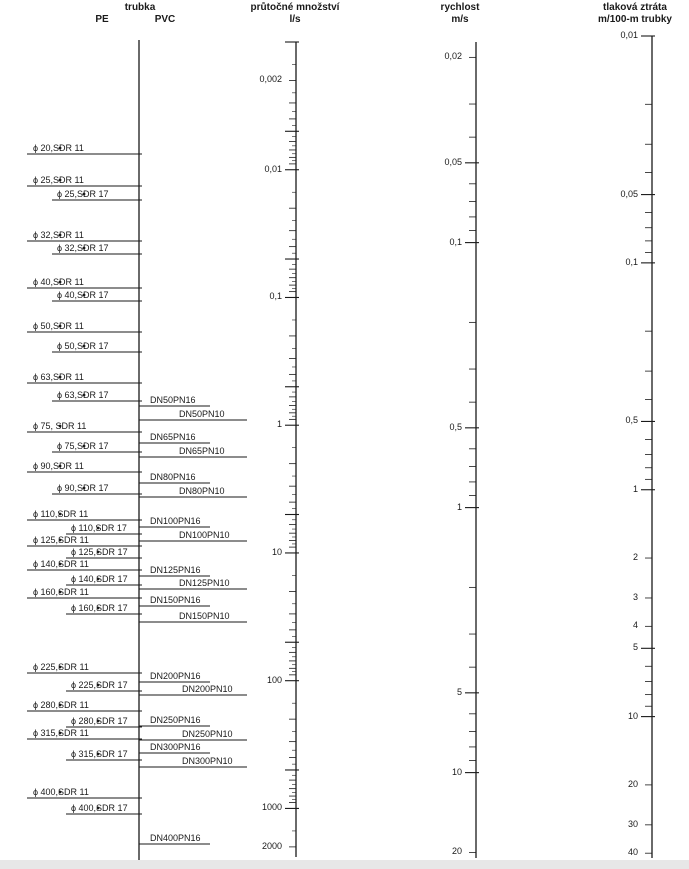 This screenshot has width=689, height=869. Describe the element at coordinates (61, 705) in the screenshot. I see `pe-pipe-label: ϕ 280,SDR 11` at that location.